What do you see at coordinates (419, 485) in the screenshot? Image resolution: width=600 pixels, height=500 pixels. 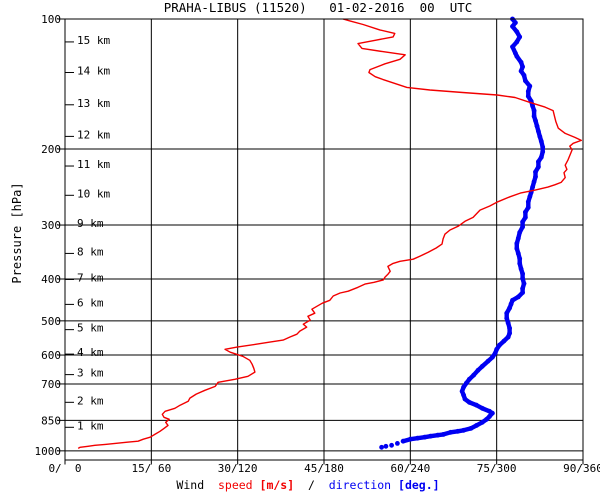 I see `legend-part-5: [deg.]` at bounding box center [419, 485].